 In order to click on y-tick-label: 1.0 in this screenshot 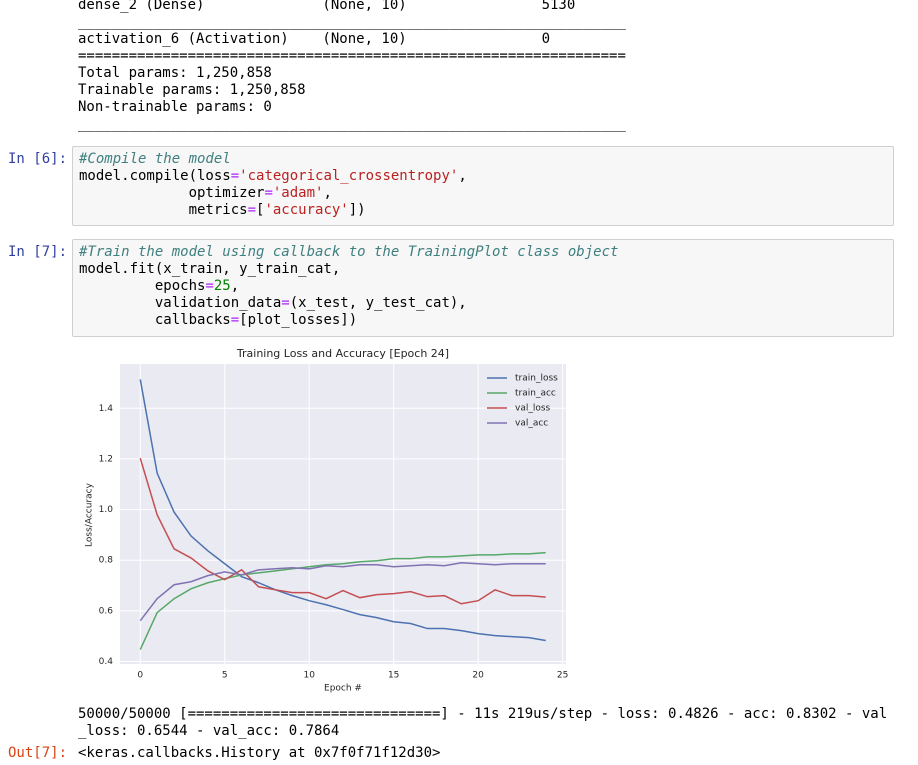, I will do `click(106, 510)`.